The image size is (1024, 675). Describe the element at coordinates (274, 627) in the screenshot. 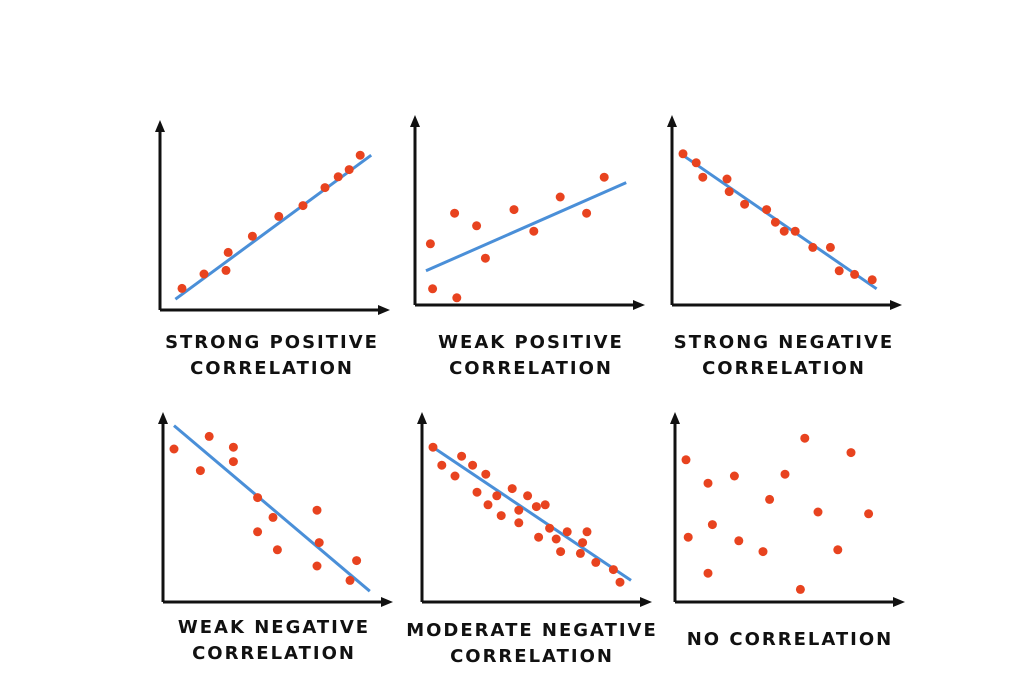

I see `title-line: WEAK NEGATIVE` at that location.